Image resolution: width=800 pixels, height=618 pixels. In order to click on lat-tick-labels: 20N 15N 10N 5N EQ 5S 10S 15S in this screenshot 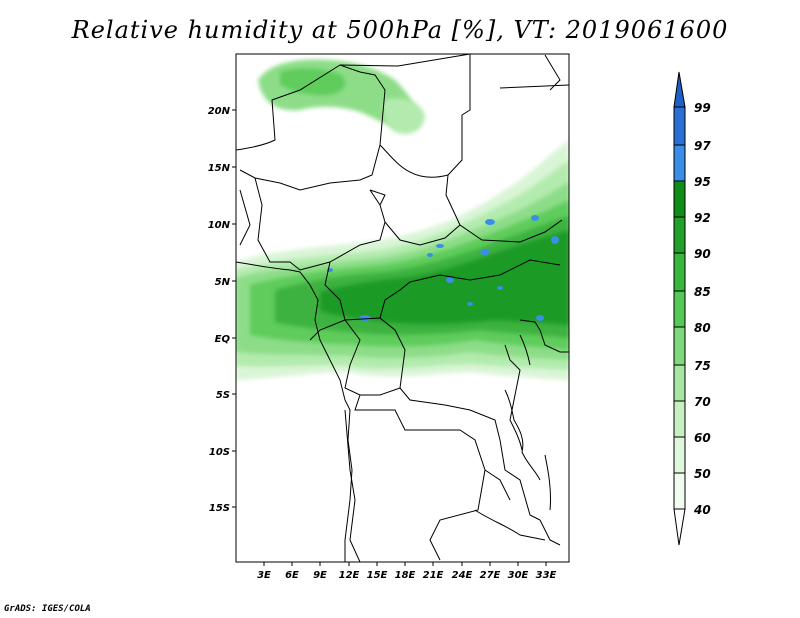, I will do `click(219, 310)`.